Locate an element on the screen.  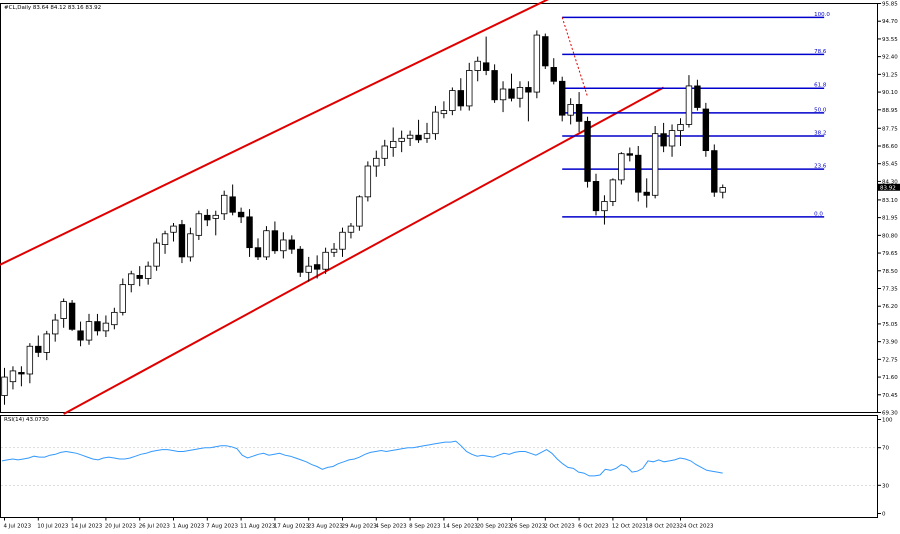
chart-title: #CL,Daily 83.64 84.12 83.16 83.92 is located at coordinates (52, 8).